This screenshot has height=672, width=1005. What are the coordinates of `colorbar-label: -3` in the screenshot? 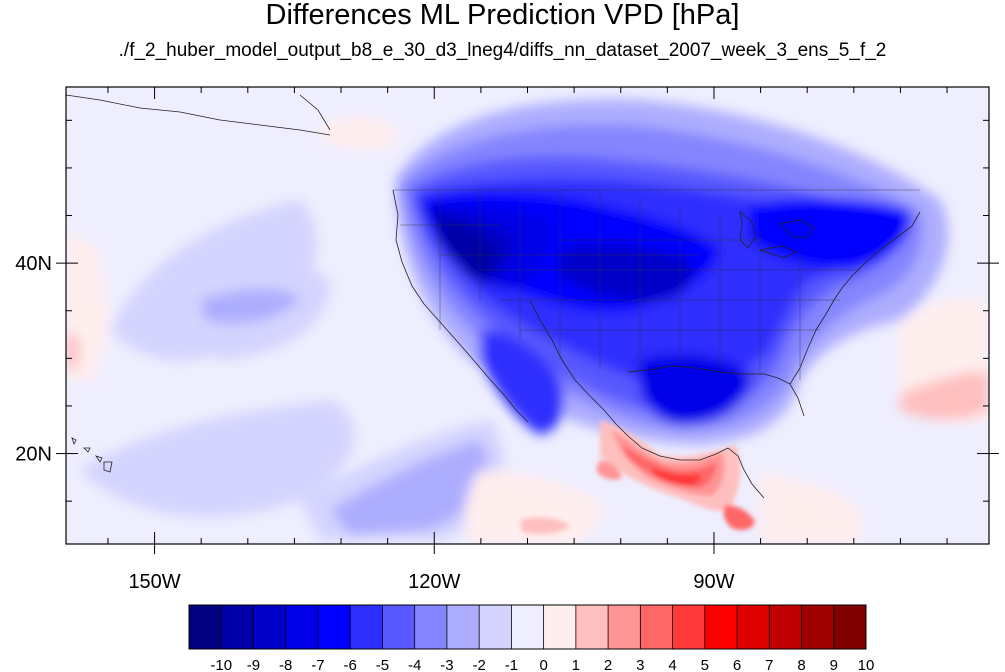 It's located at (446, 664).